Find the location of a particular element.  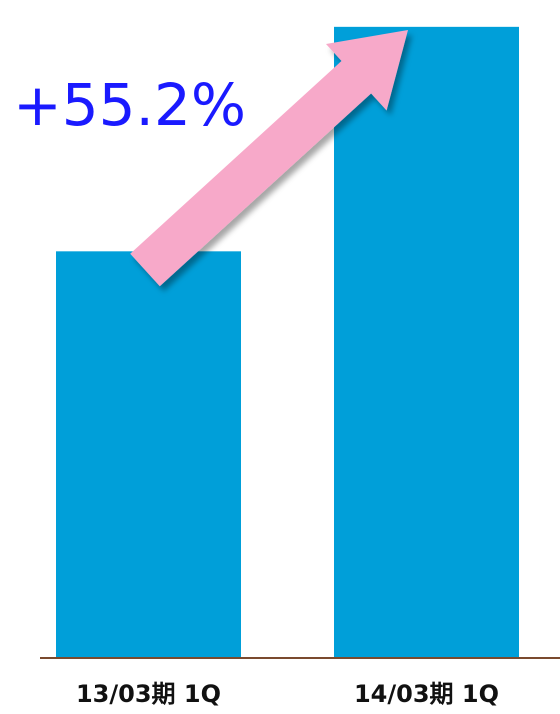

growth-annotation: +55.2% is located at coordinates (129, 105).